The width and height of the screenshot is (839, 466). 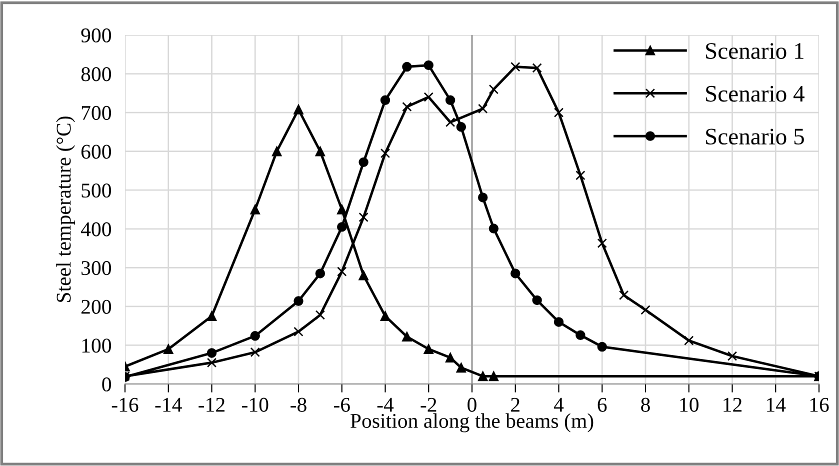 What do you see at coordinates (755, 51) in the screenshot?
I see `legend-label: Scenario 1` at bounding box center [755, 51].